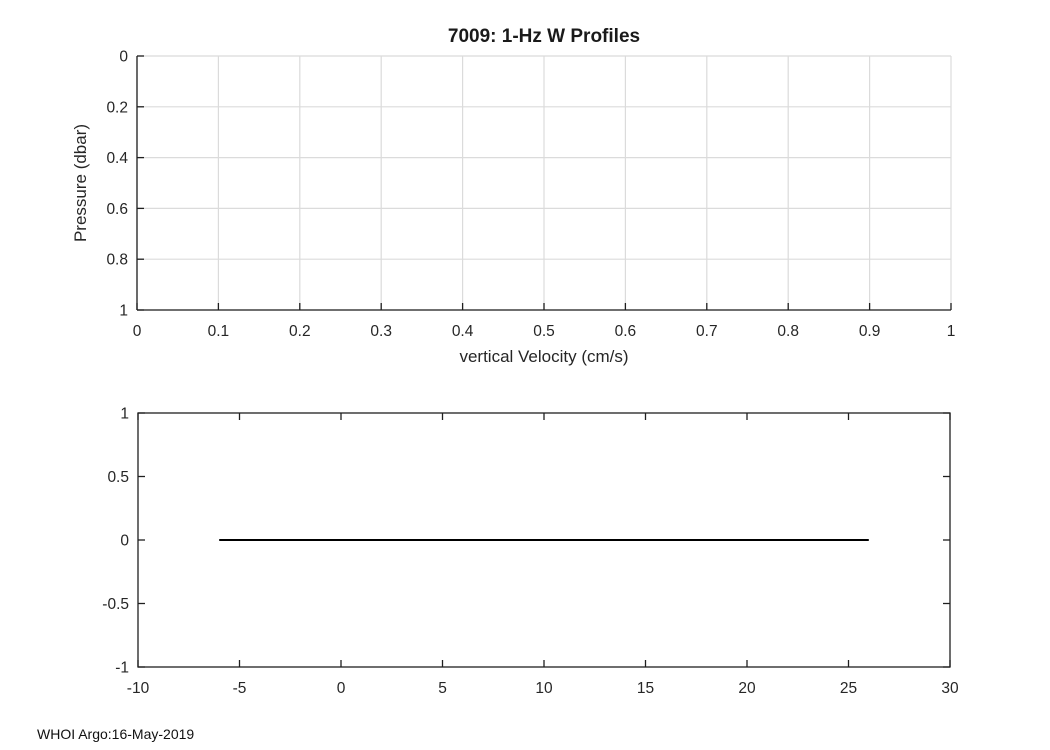  I want to click on y-axis-label: Pressure (dbar), so click(80, 183).